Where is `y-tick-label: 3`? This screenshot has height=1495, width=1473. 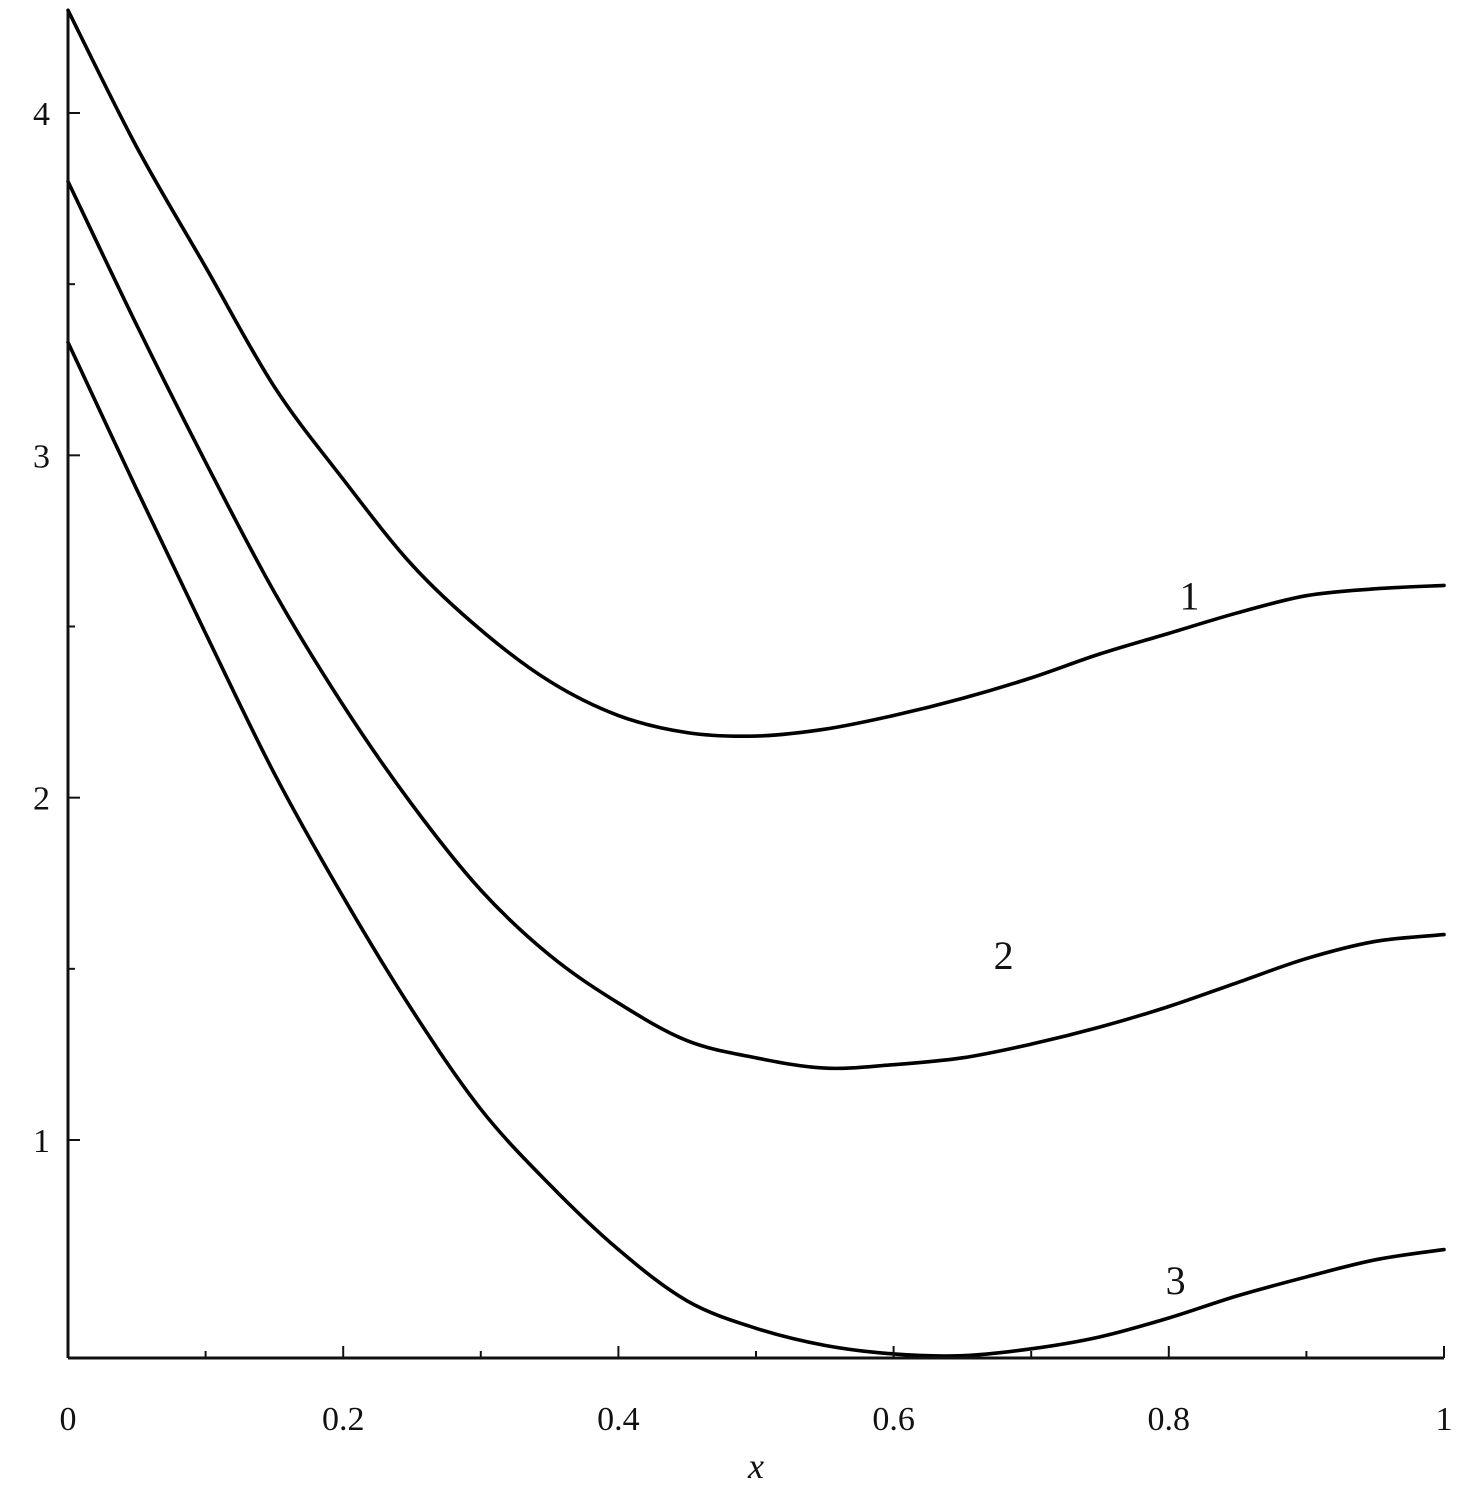 y-tick-label: 3 is located at coordinates (41, 456).